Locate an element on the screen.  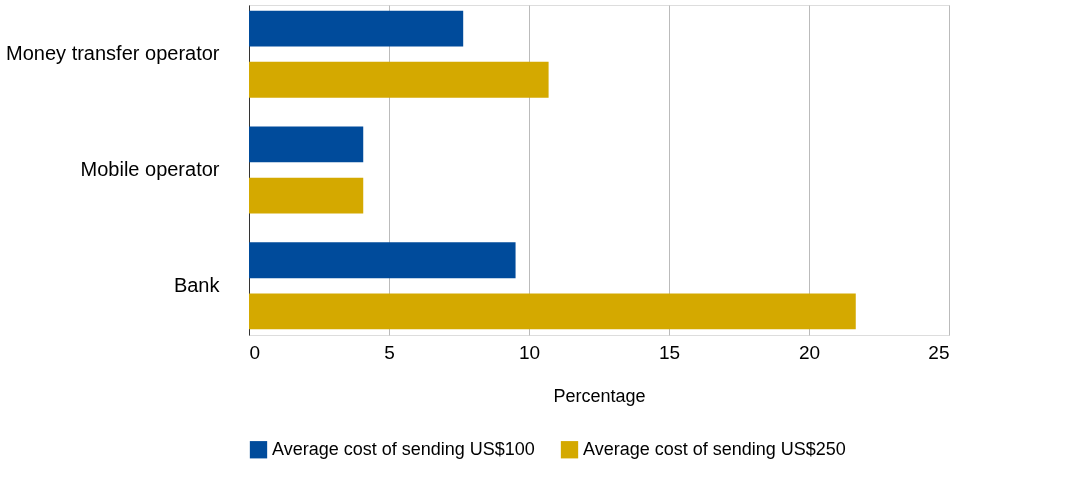
legend-label: Average cost of sending US$100 is located at coordinates (403, 448).